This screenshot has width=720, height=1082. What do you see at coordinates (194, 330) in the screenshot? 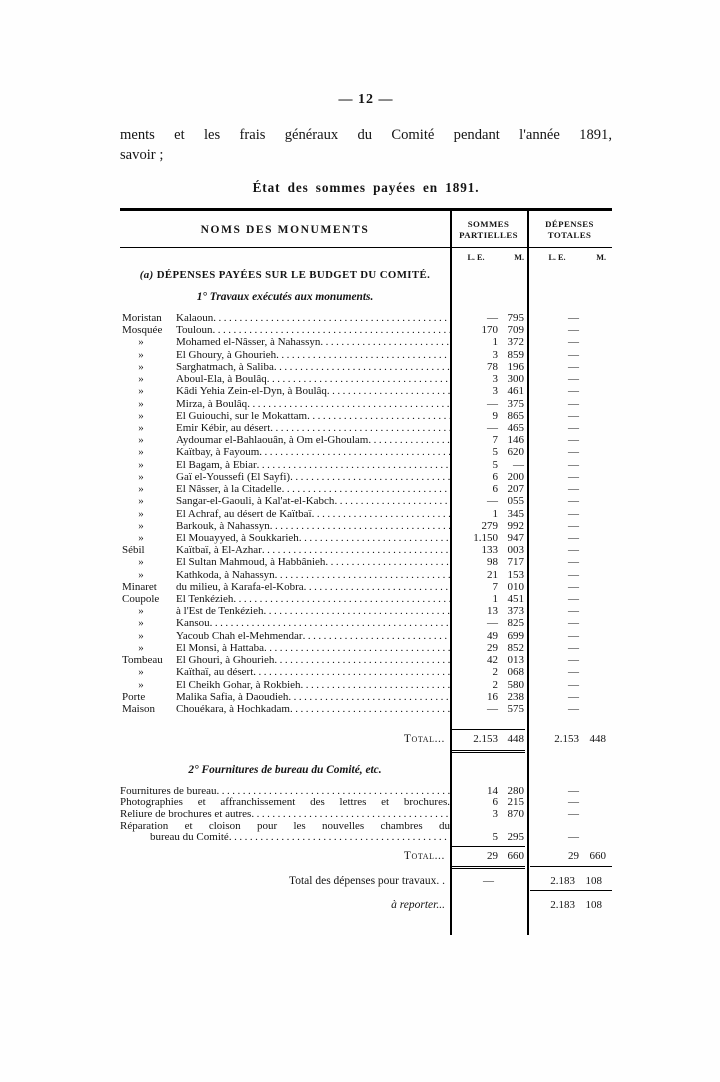
I see `row-monument-name: Touloun` at bounding box center [194, 330].